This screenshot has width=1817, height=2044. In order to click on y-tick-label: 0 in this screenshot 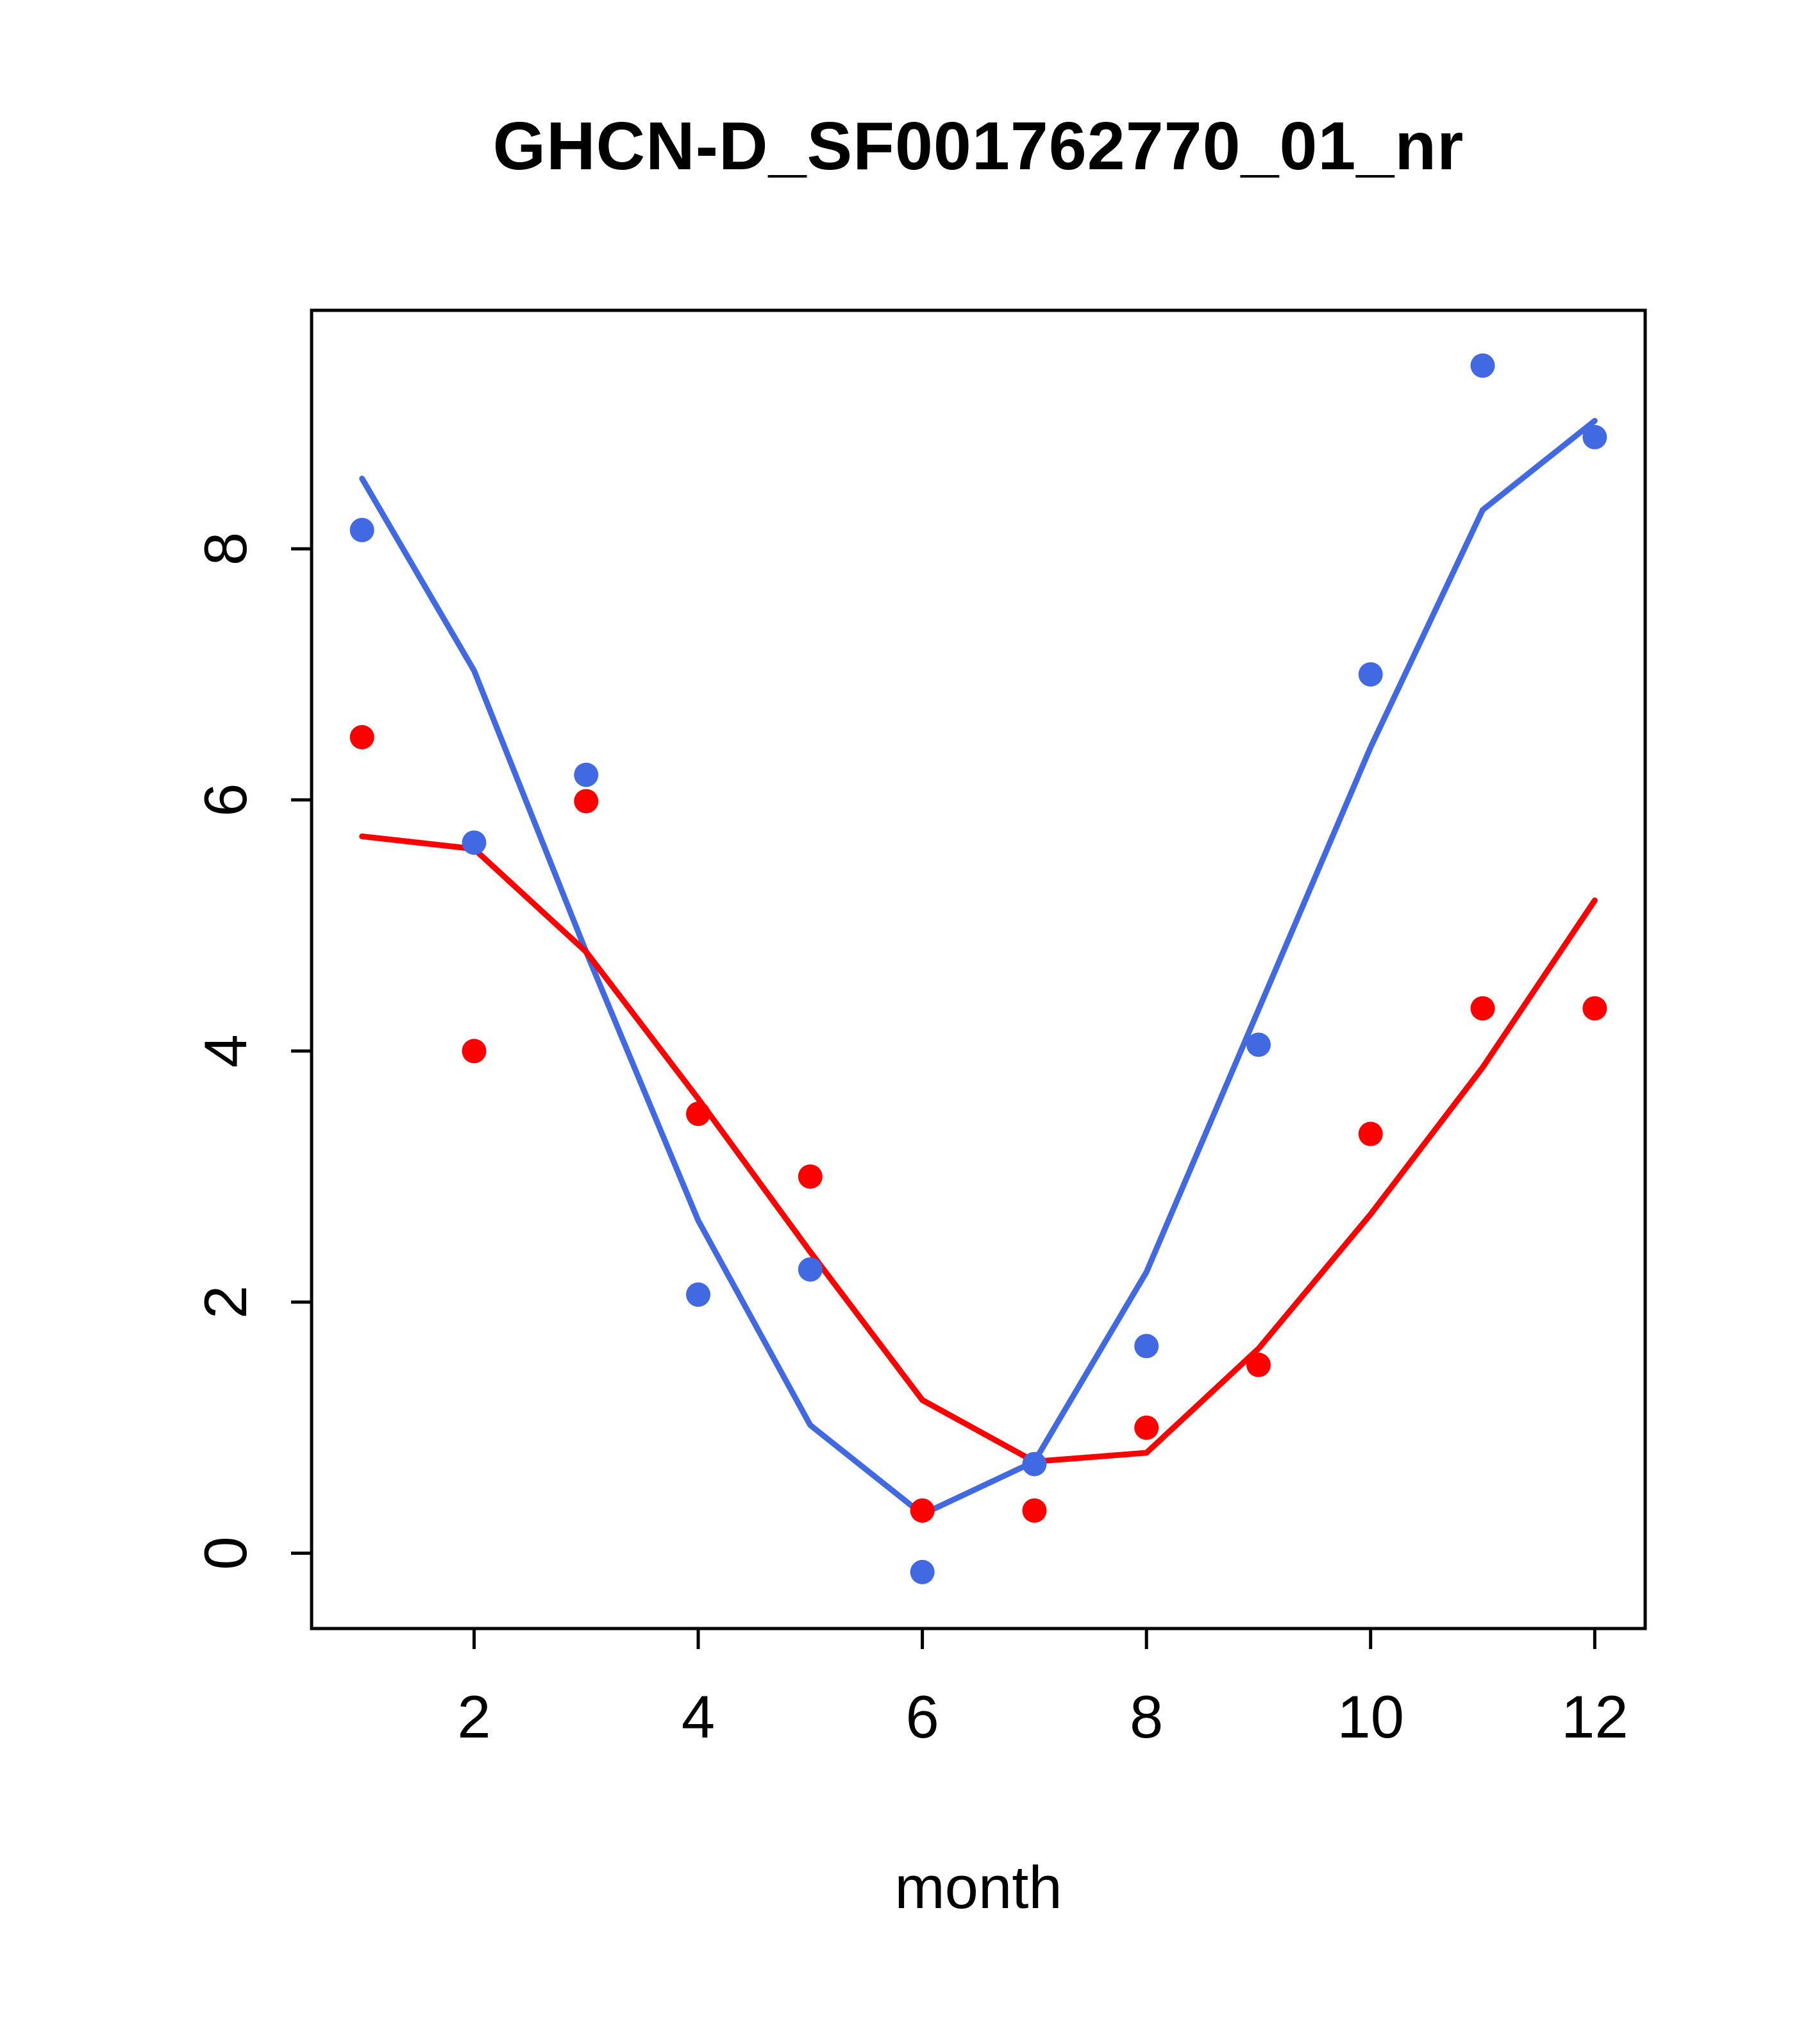, I will do `click(226, 1553)`.